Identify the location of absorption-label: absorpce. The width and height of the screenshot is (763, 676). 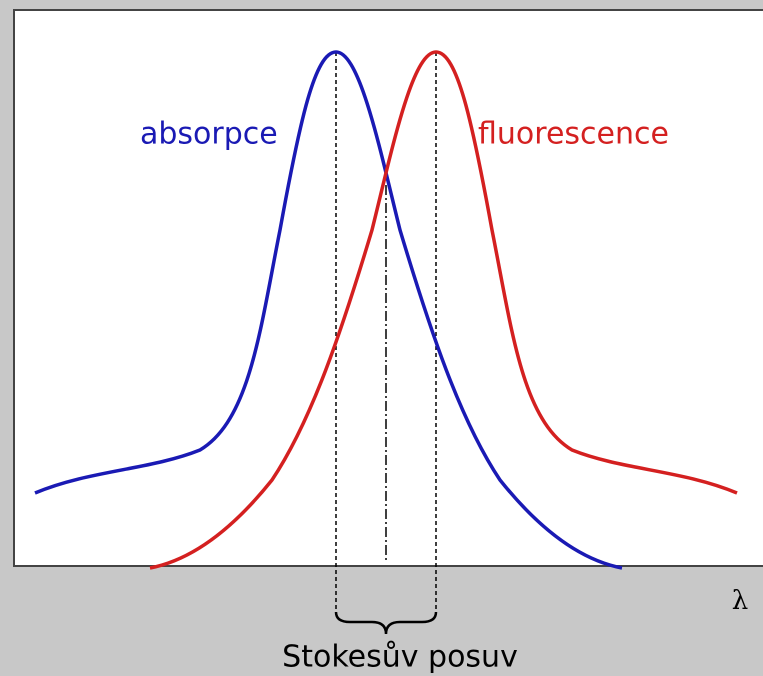
(209, 134).